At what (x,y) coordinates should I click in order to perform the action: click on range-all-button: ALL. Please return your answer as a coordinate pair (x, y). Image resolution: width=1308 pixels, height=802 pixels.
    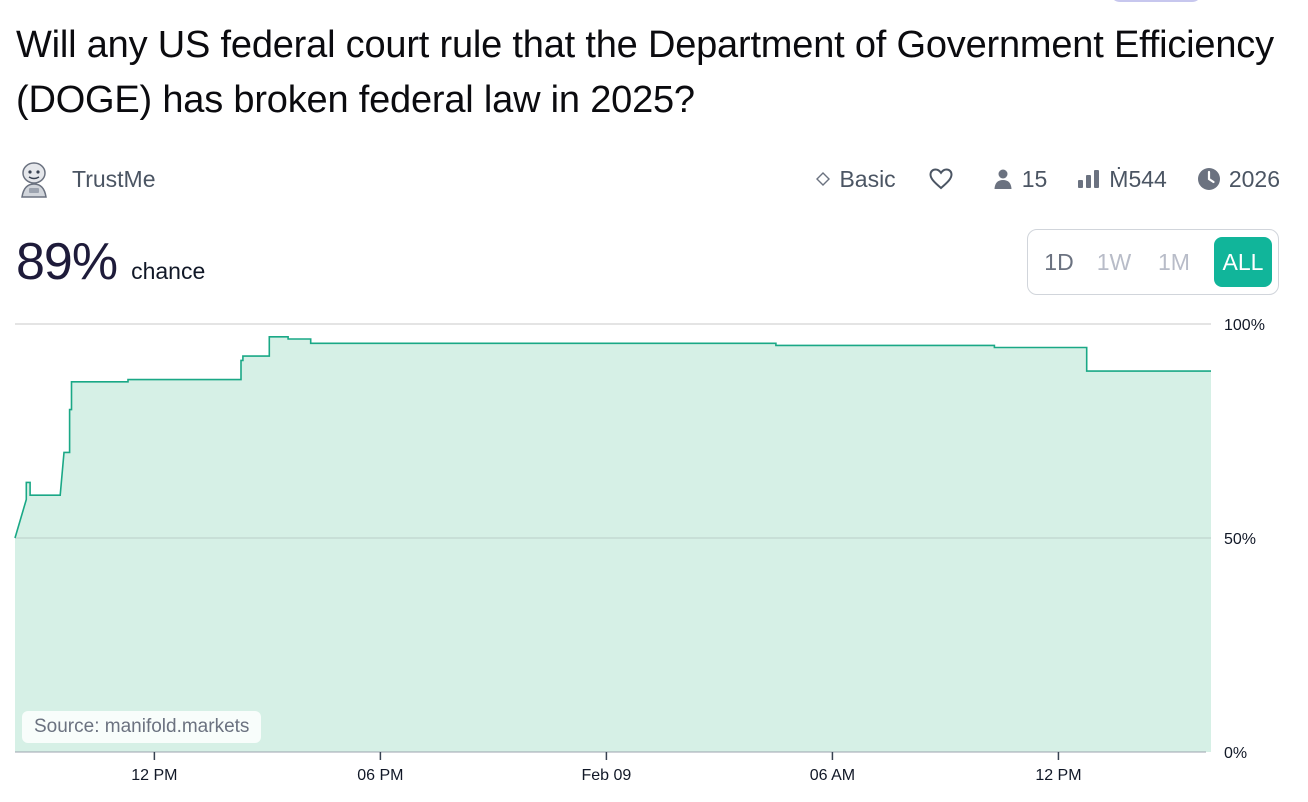
    Looking at the image, I should click on (1243, 262).